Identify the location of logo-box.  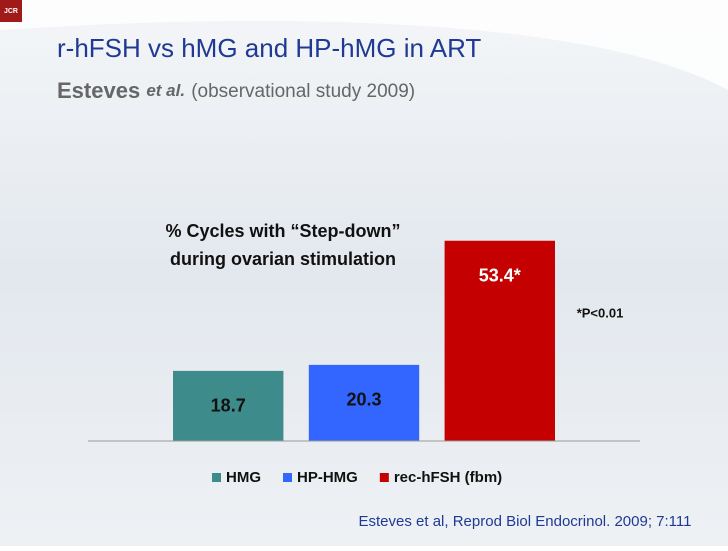
(11, 11).